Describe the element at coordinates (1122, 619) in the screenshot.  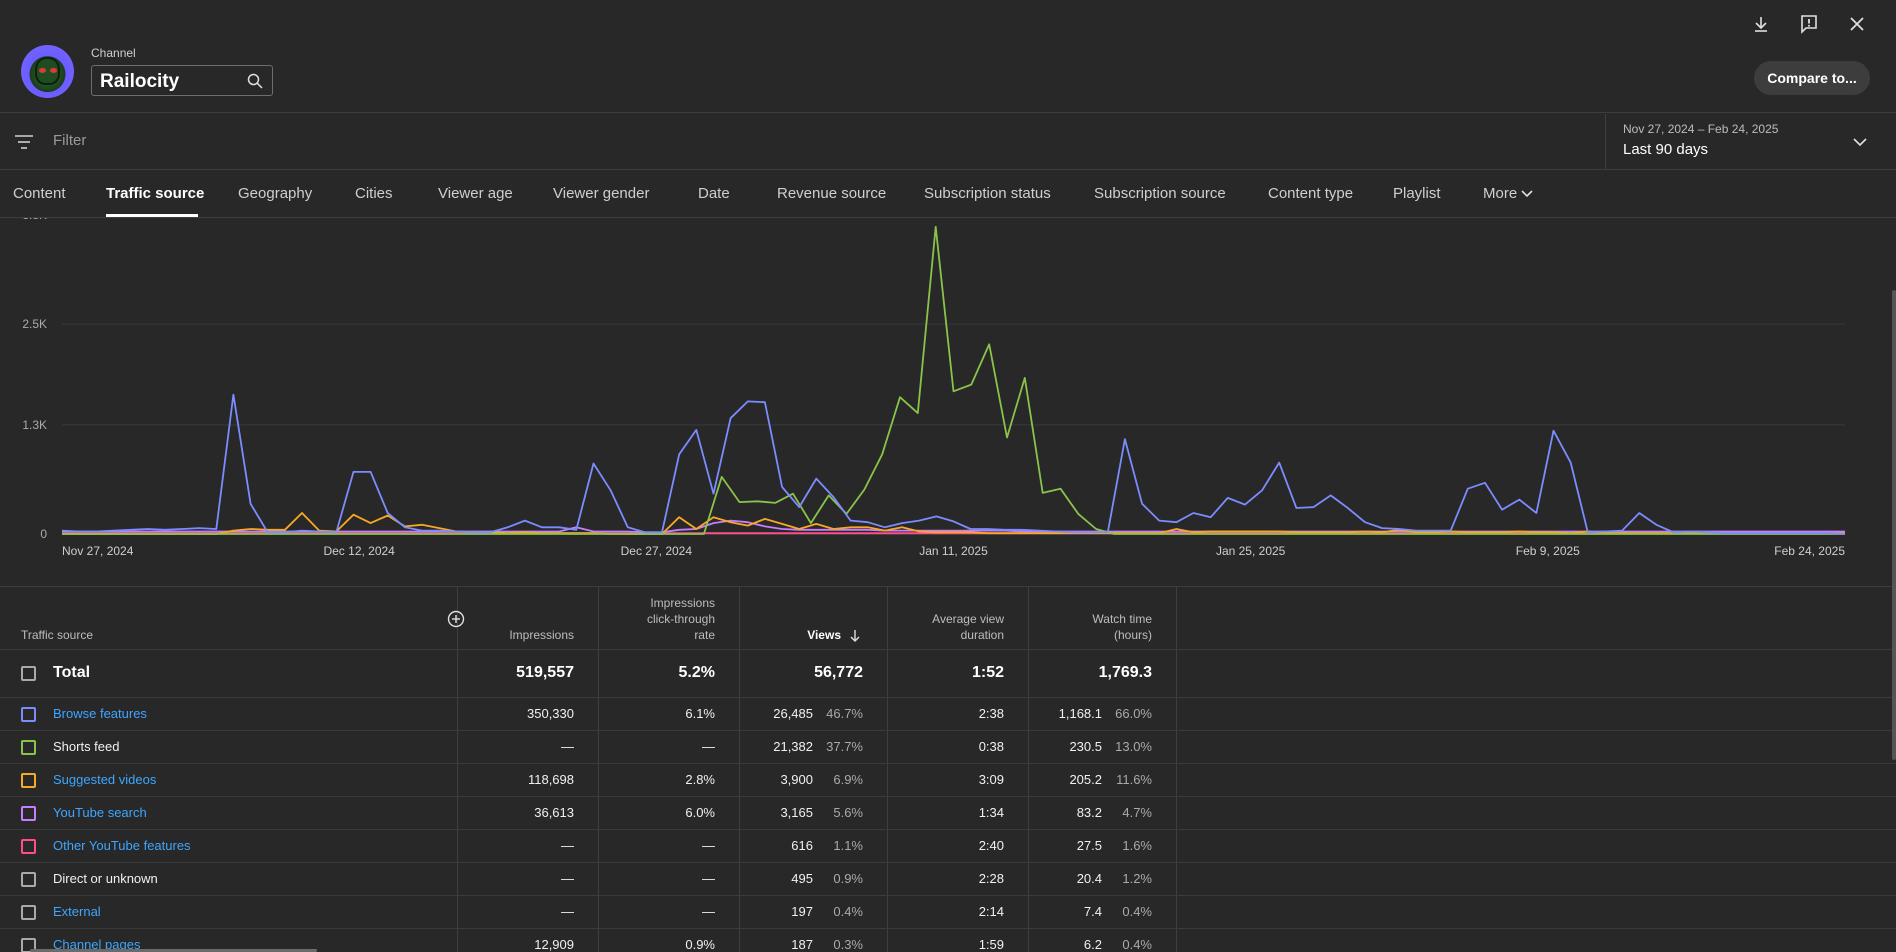
I see `header-watch-time-line1: Watch time` at that location.